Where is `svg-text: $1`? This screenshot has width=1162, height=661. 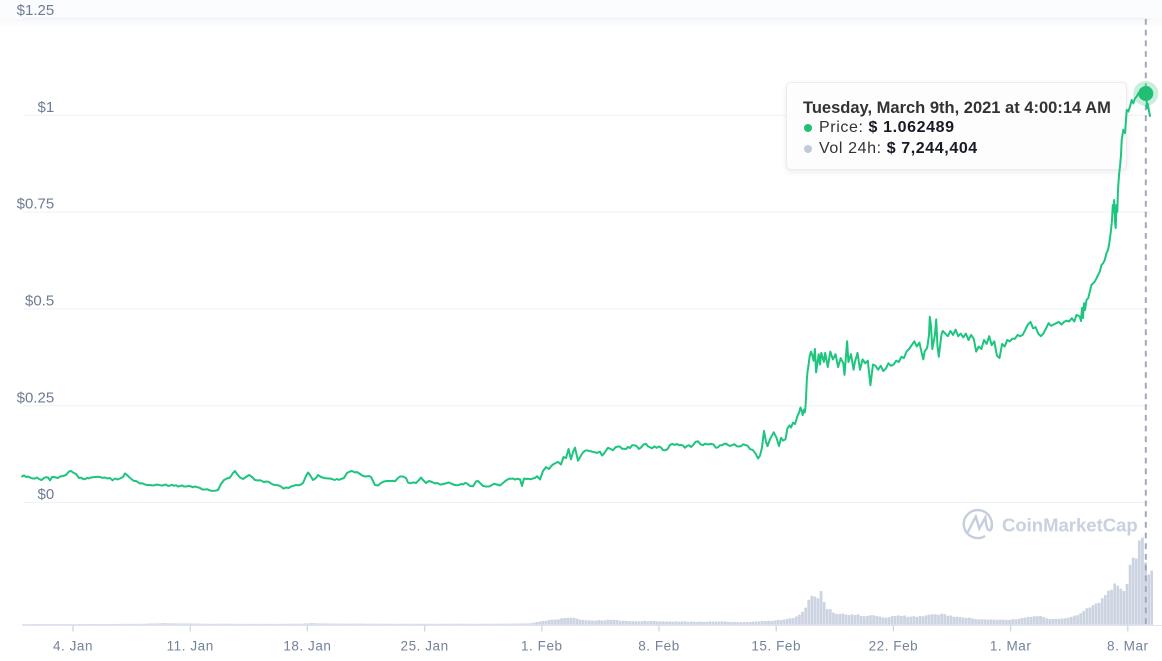 svg-text: $1 is located at coordinates (46, 107).